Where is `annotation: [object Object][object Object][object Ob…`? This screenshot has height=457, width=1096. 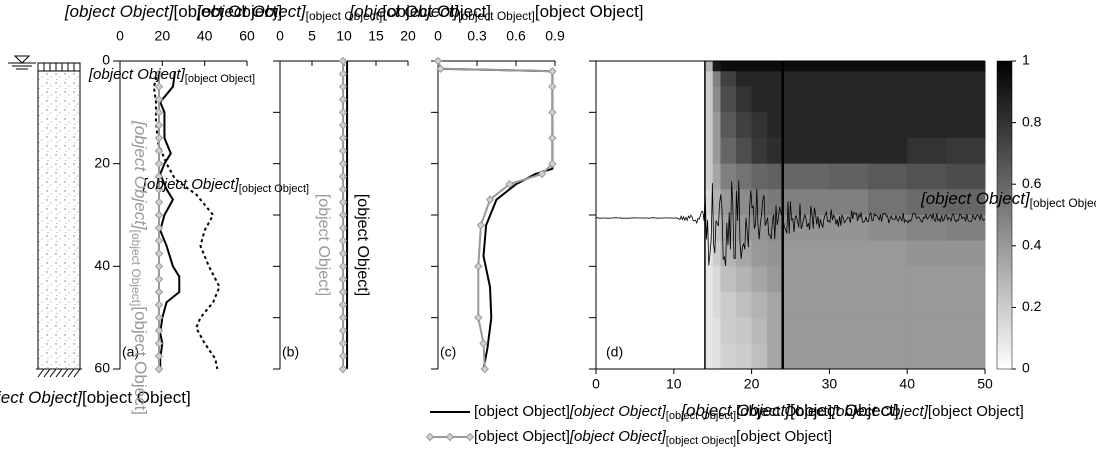
annotation: [object Object][object Object][object Ob… is located at coordinates (139, 267).